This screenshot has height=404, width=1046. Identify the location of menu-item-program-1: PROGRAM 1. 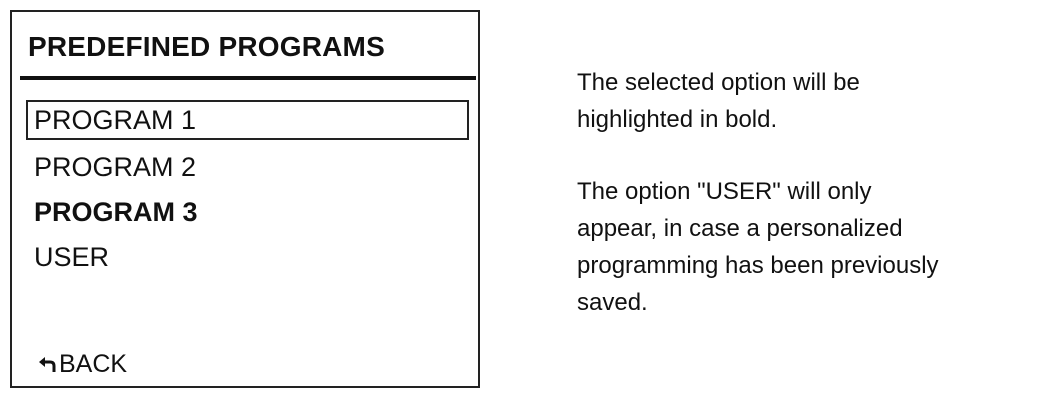
(247, 120).